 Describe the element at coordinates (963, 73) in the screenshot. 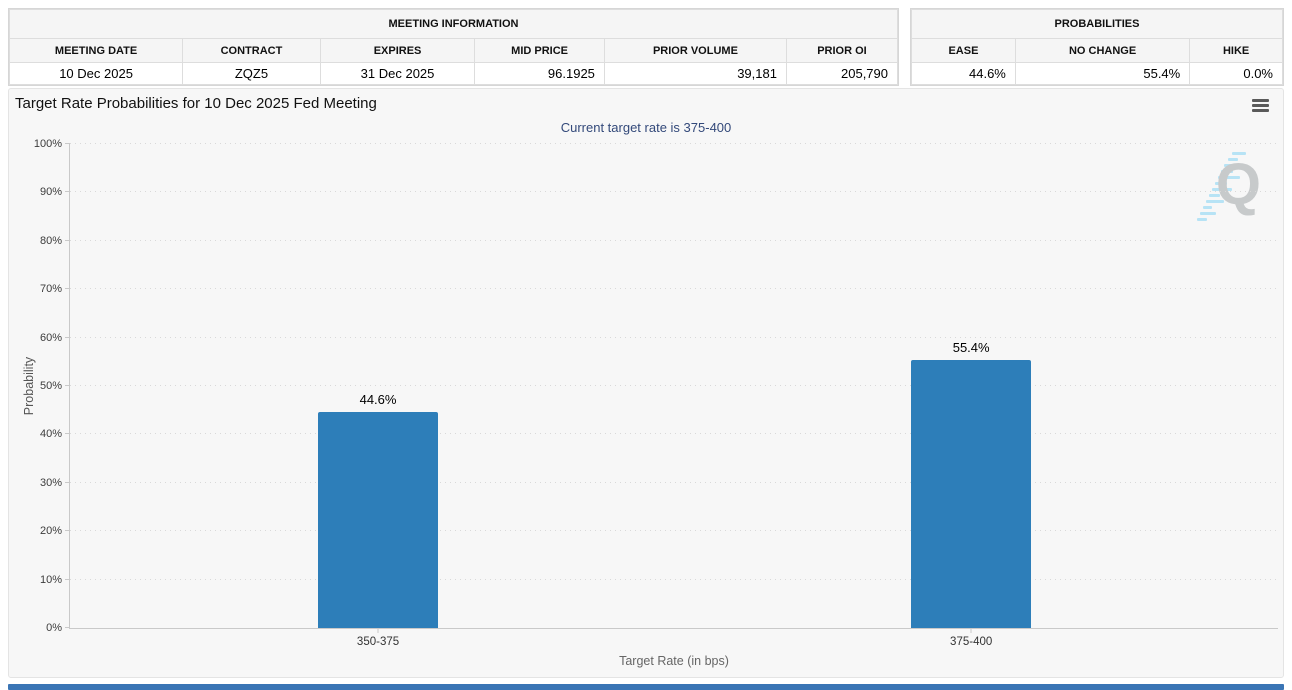

I see `ease-value: 44.6%` at that location.